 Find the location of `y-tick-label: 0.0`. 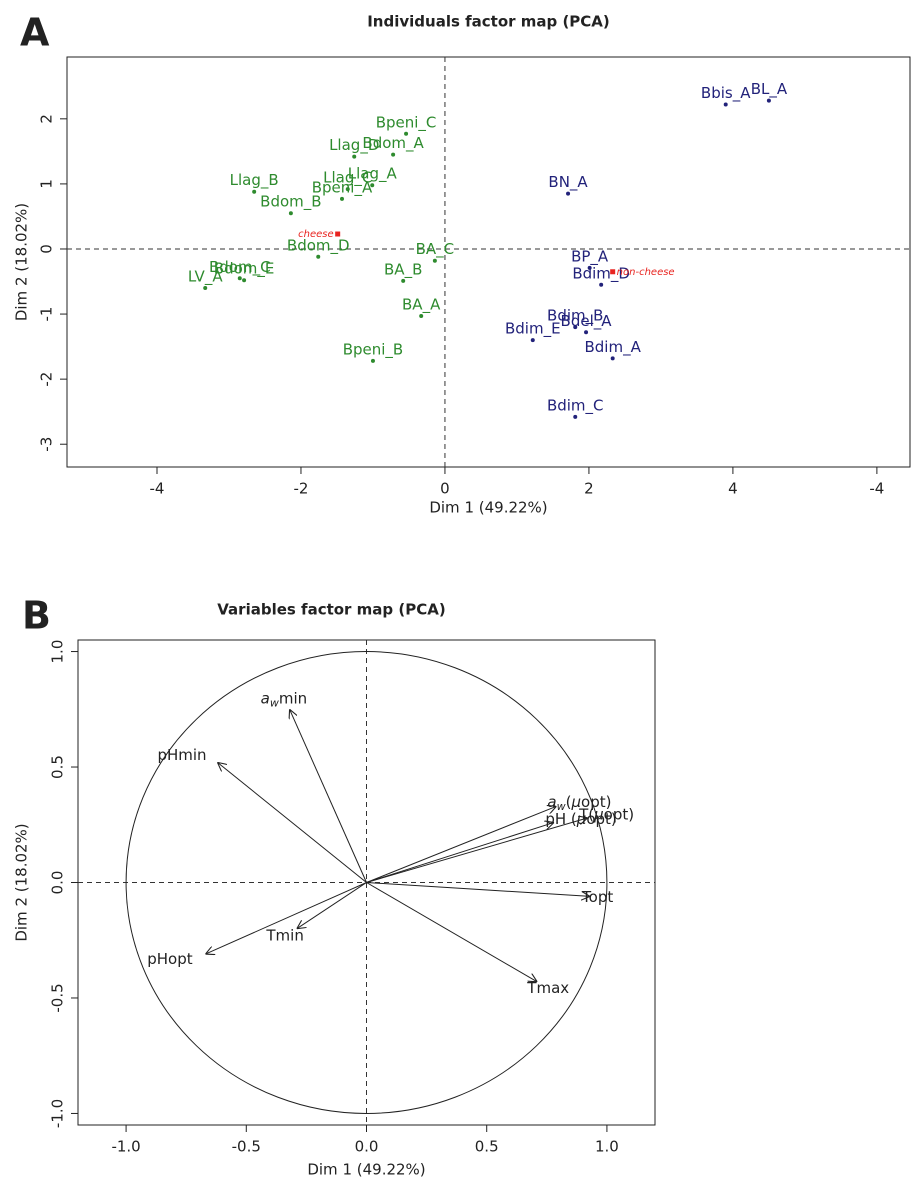

y-tick-label: 0.0 is located at coordinates (58, 883).